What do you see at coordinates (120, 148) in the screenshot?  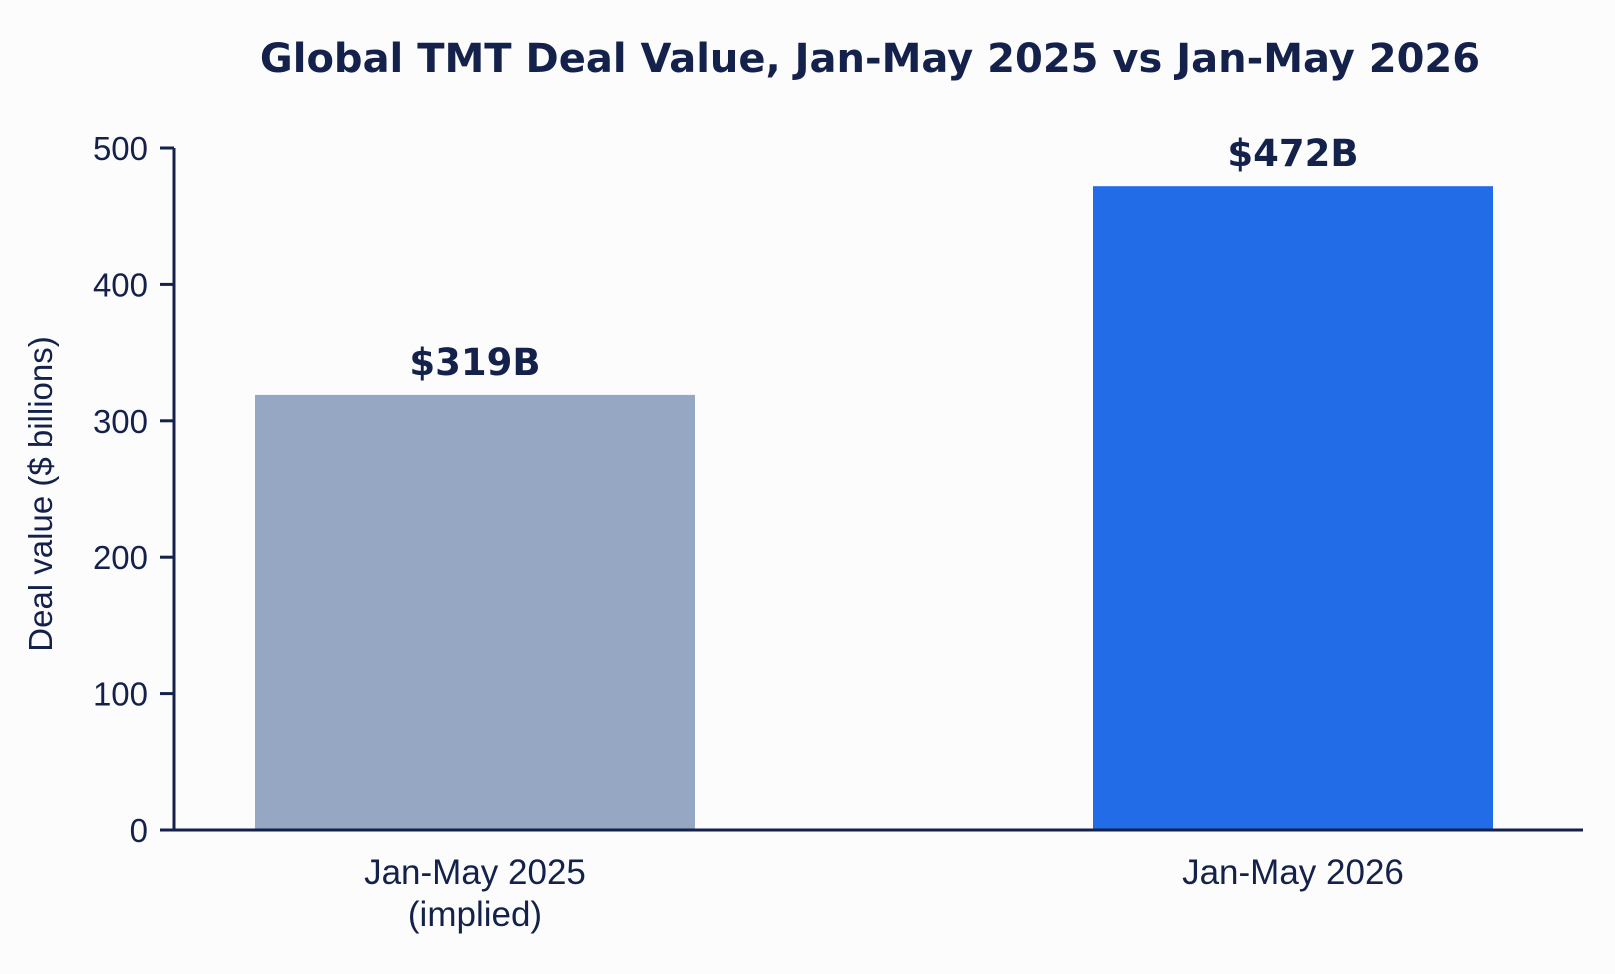 I see `y-tick-label: 500` at bounding box center [120, 148].